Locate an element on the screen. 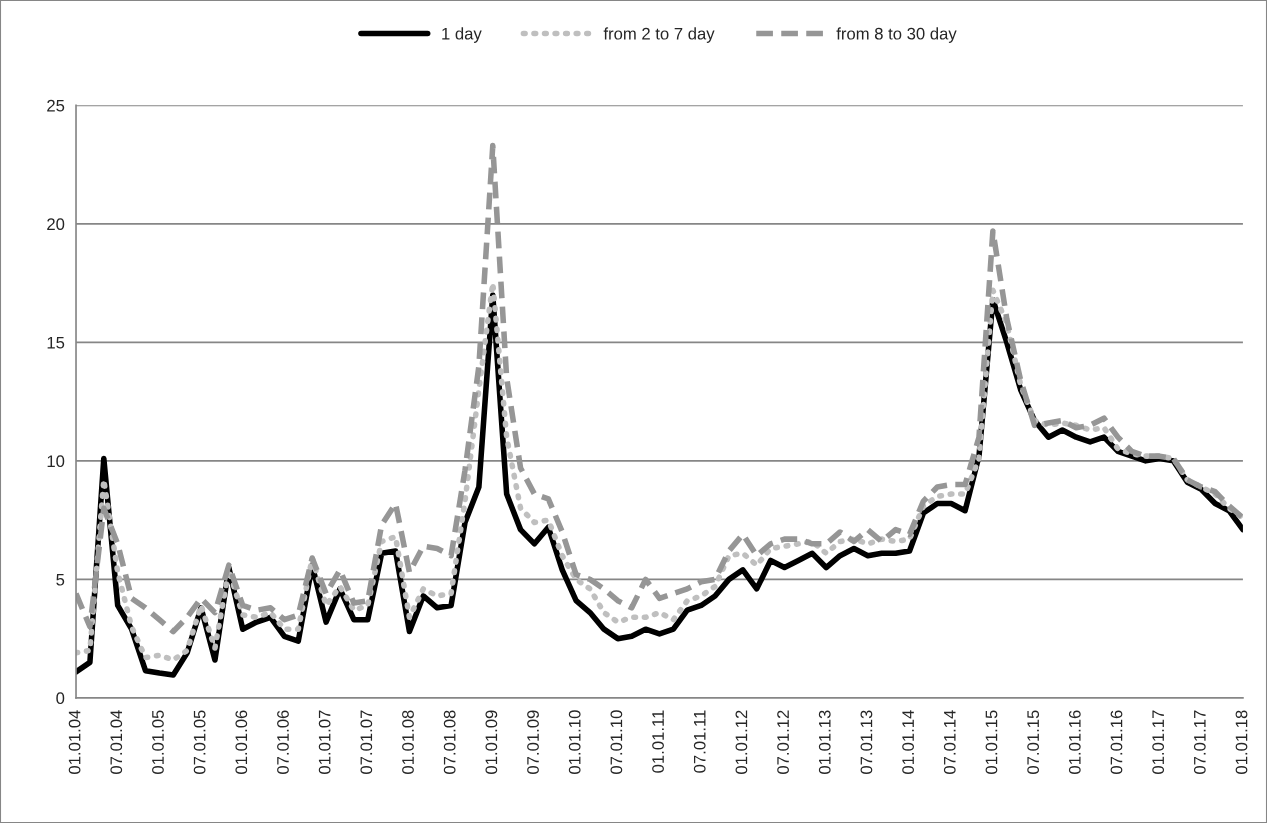 The image size is (1267, 823). x-tick-label: 07.01.09 is located at coordinates (533, 742).